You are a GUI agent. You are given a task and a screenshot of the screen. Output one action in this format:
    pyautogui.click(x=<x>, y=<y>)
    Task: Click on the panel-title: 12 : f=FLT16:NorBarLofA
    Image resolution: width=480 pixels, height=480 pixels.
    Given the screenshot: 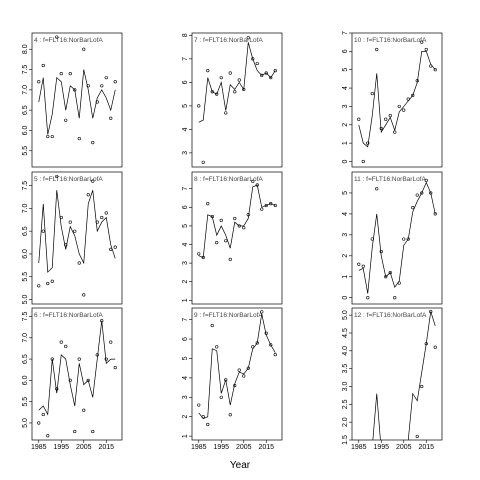 What is the action you would take?
    pyautogui.click(x=390, y=315)
    